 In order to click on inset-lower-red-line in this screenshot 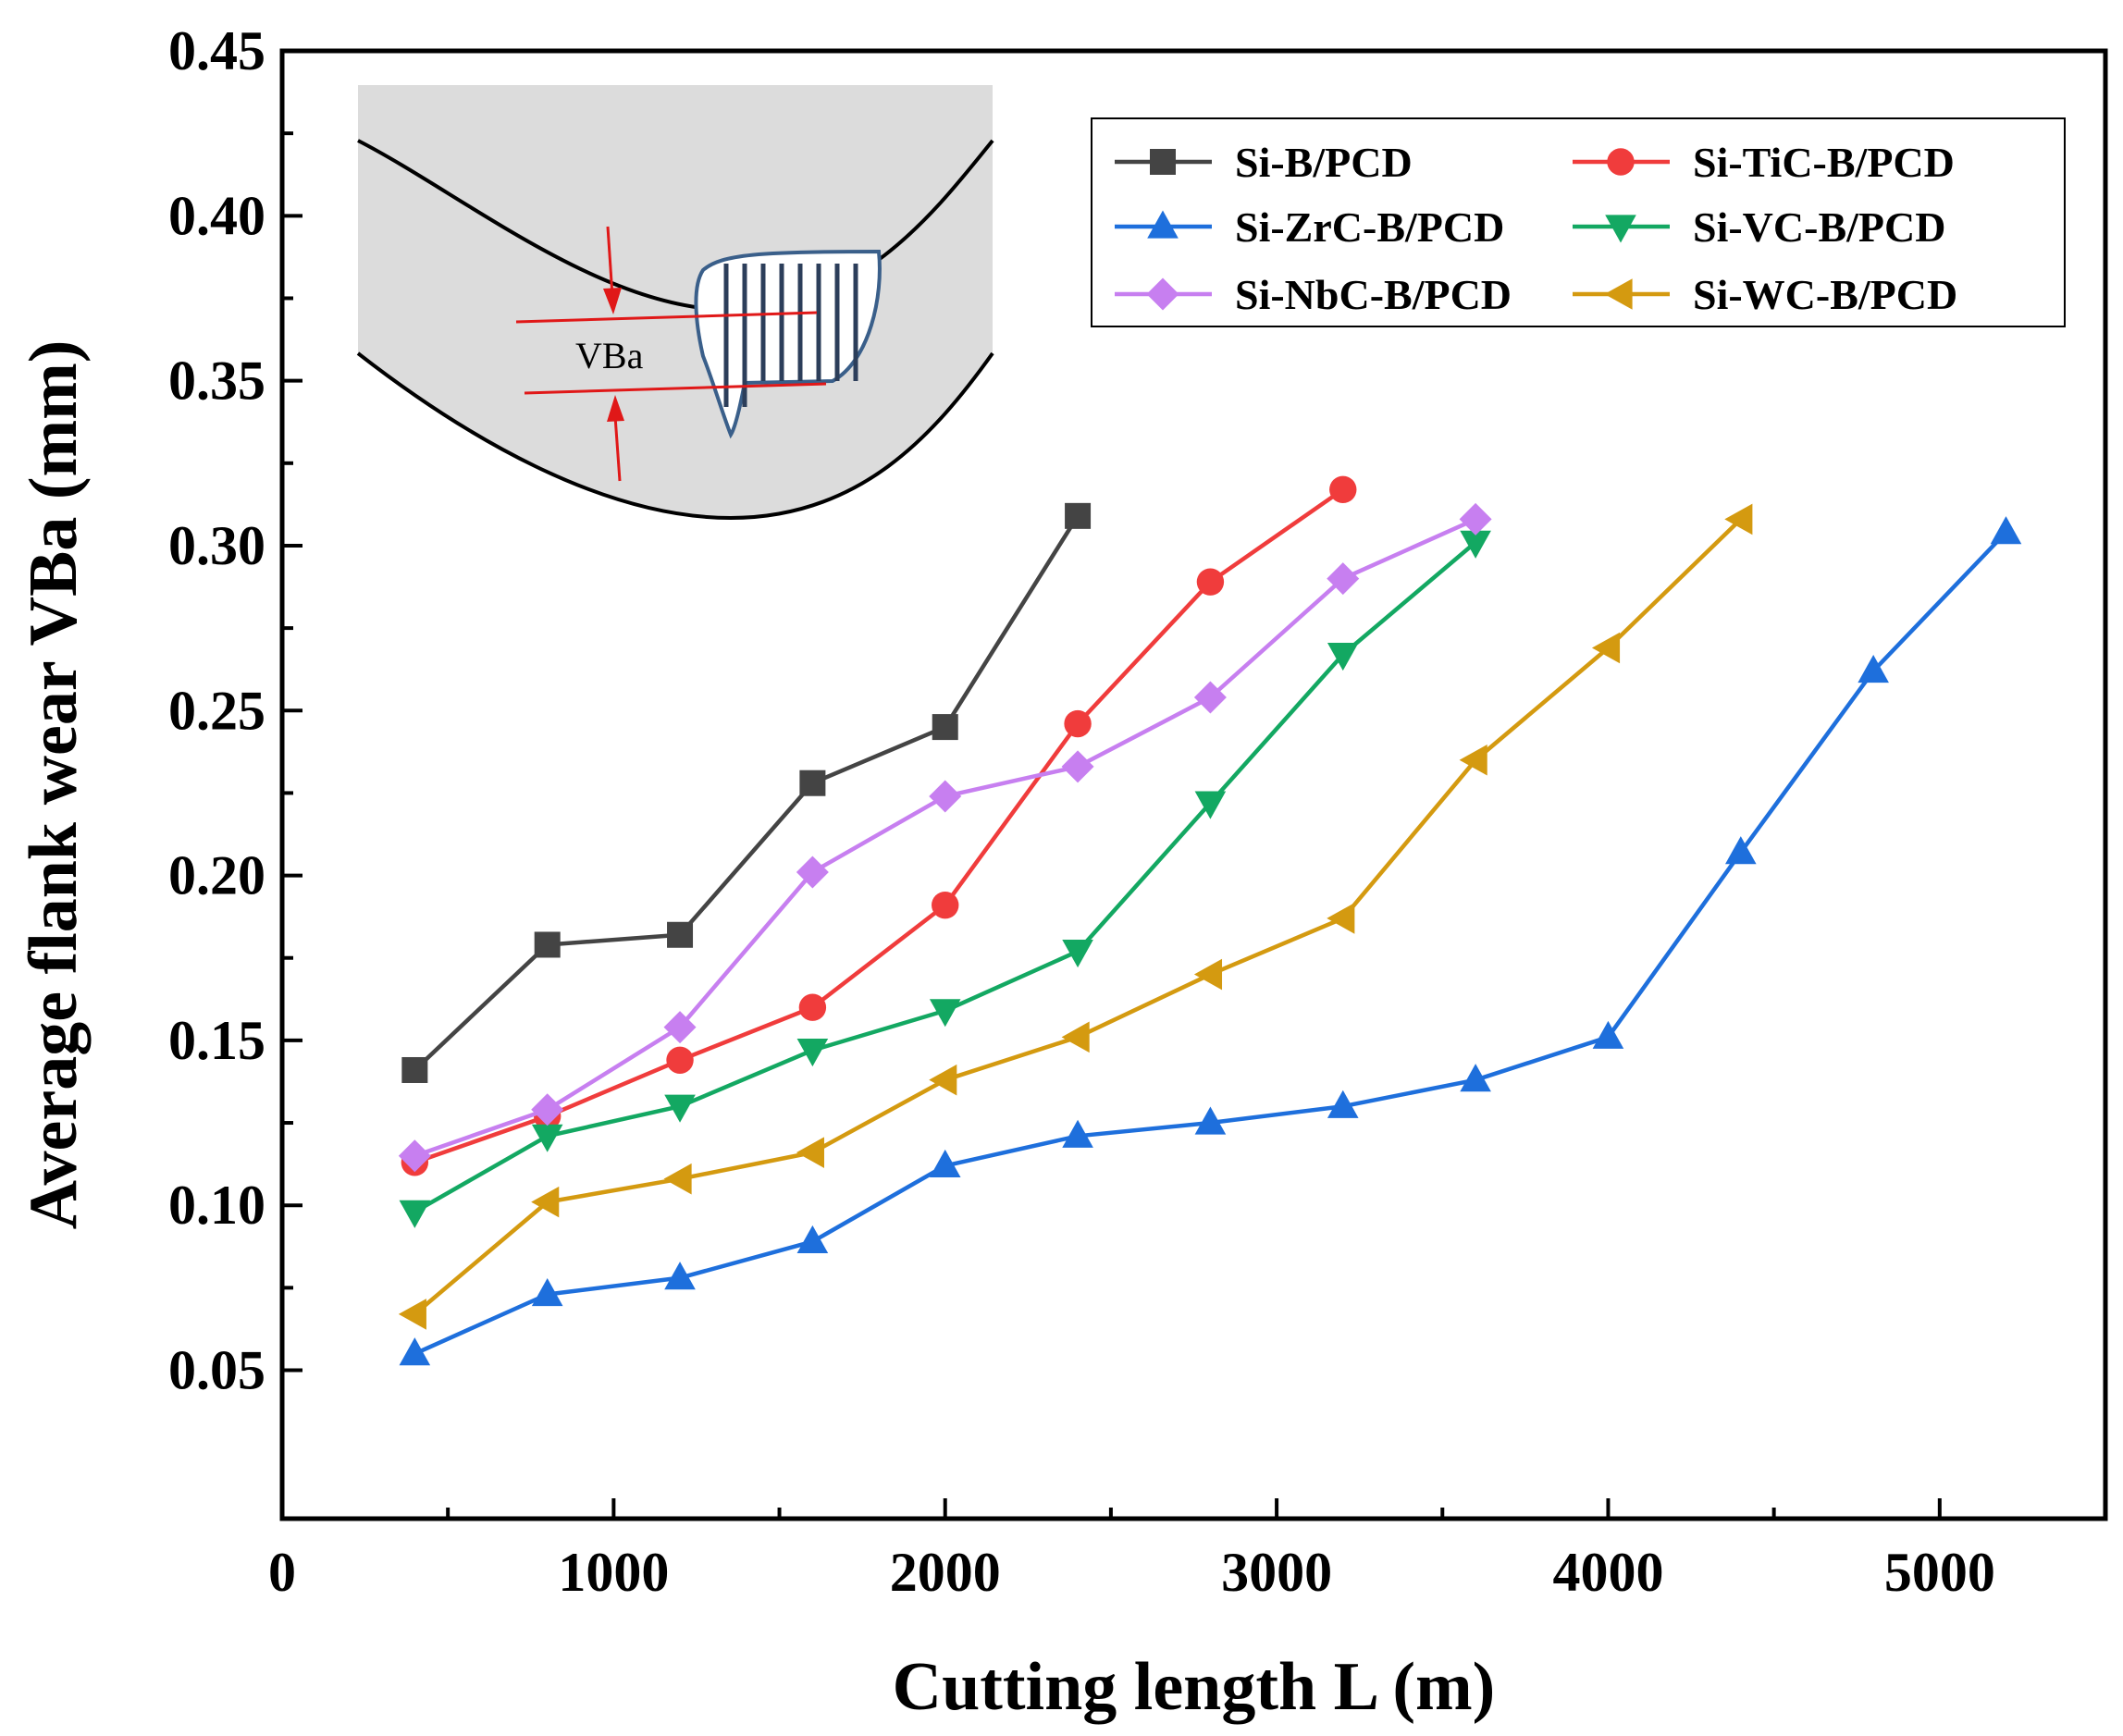, I will do `click(675, 388)`.